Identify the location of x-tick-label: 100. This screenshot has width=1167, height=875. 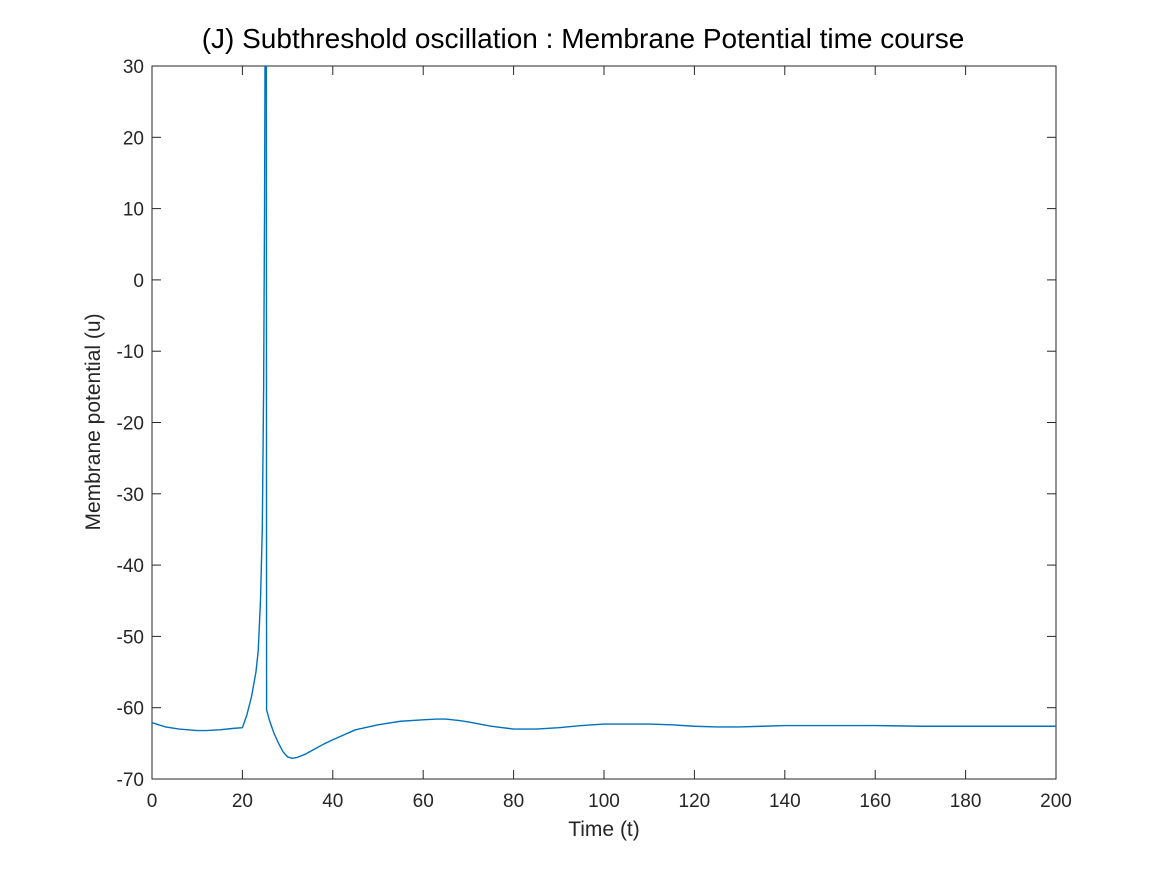
(604, 801).